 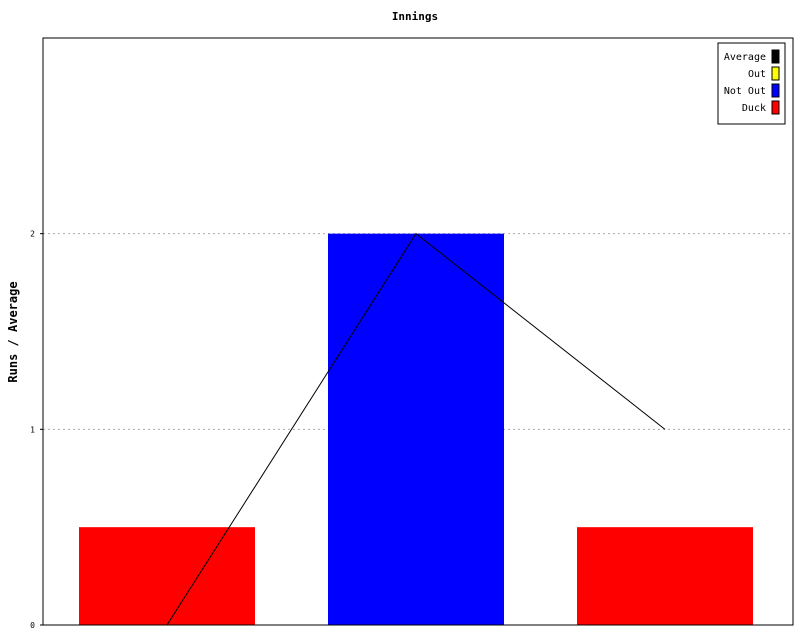 I want to click on y-tick-label-0: 0, so click(x=32, y=625).